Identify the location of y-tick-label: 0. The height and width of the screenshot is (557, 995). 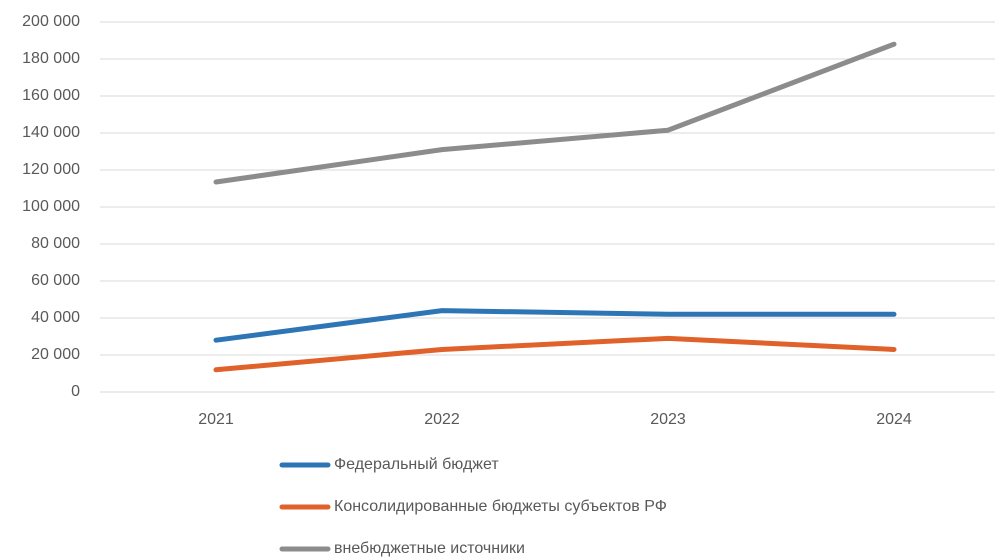
(75, 391).